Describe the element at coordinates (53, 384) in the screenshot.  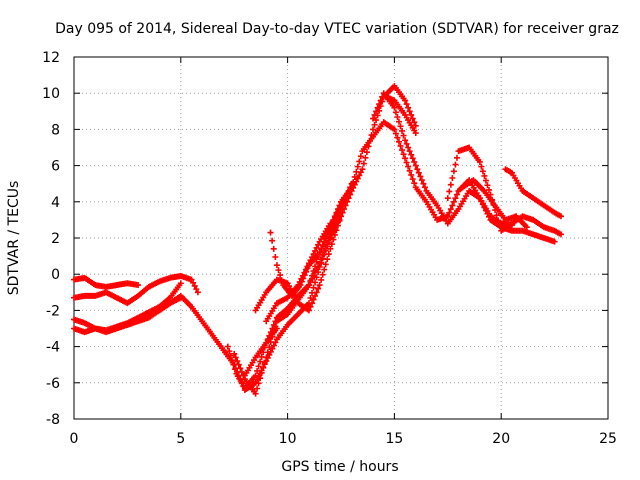
I see `y-tick-label: -6` at that location.